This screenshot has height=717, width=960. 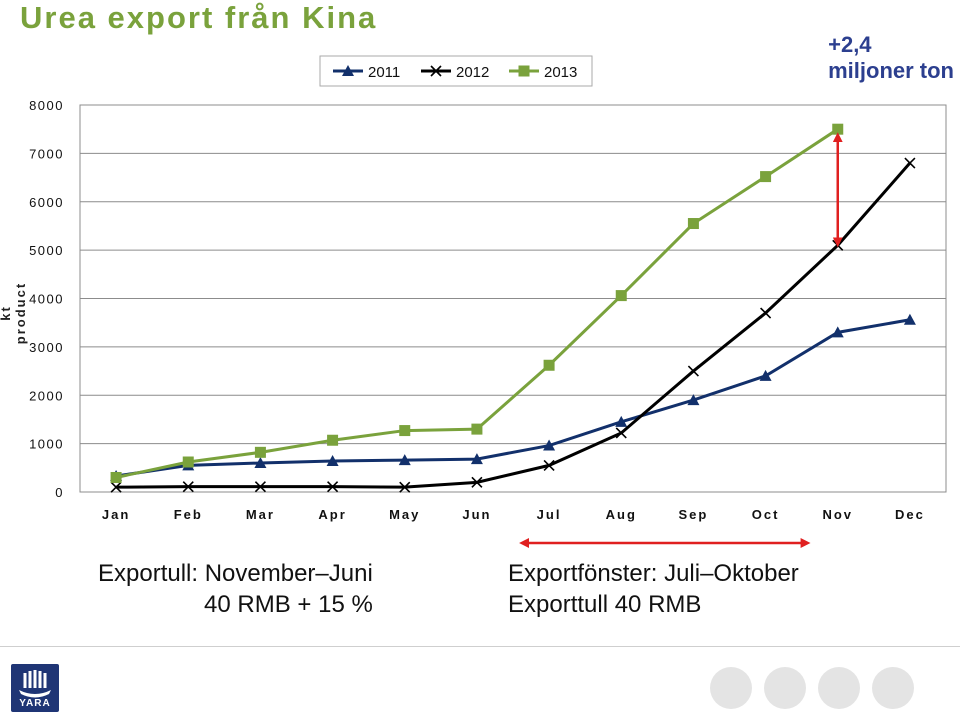 I want to click on x-tick-labels: Jan Feb Mar Apr May Jun Jul Aug Sep Oct Nov Dec, so click(x=513, y=514).